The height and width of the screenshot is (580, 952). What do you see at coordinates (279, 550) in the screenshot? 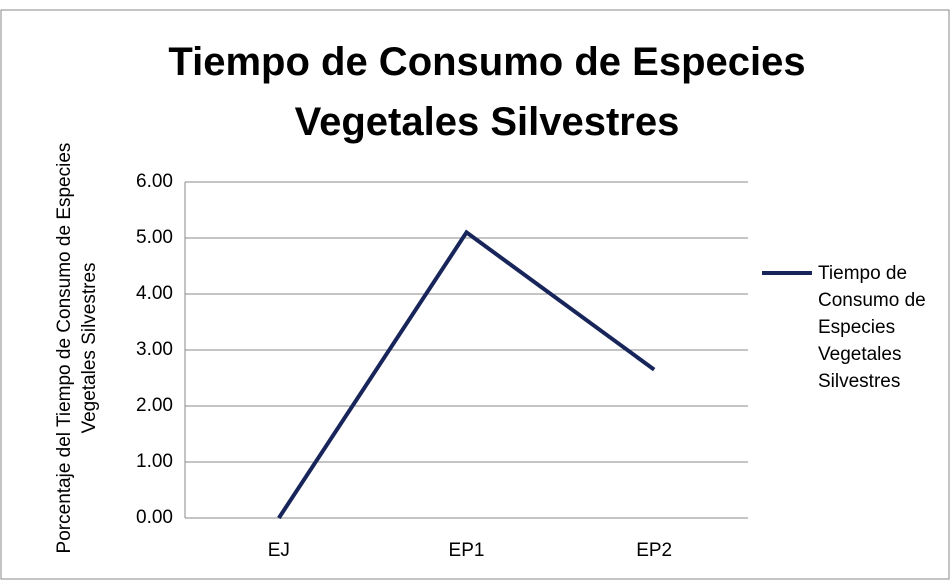
I see `x-tick-label: EJ` at bounding box center [279, 550].